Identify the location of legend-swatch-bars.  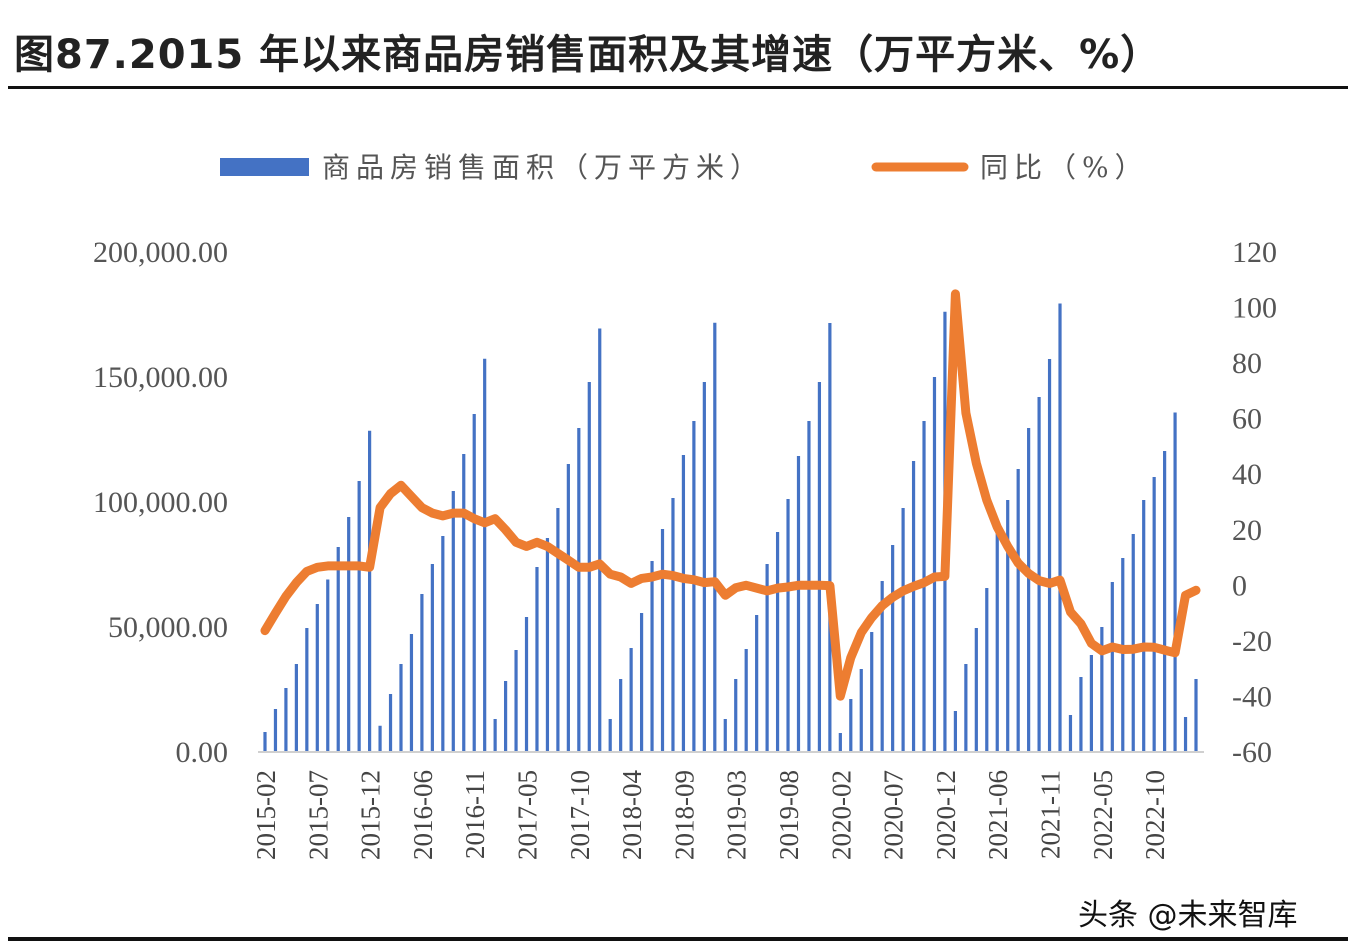
(264, 167).